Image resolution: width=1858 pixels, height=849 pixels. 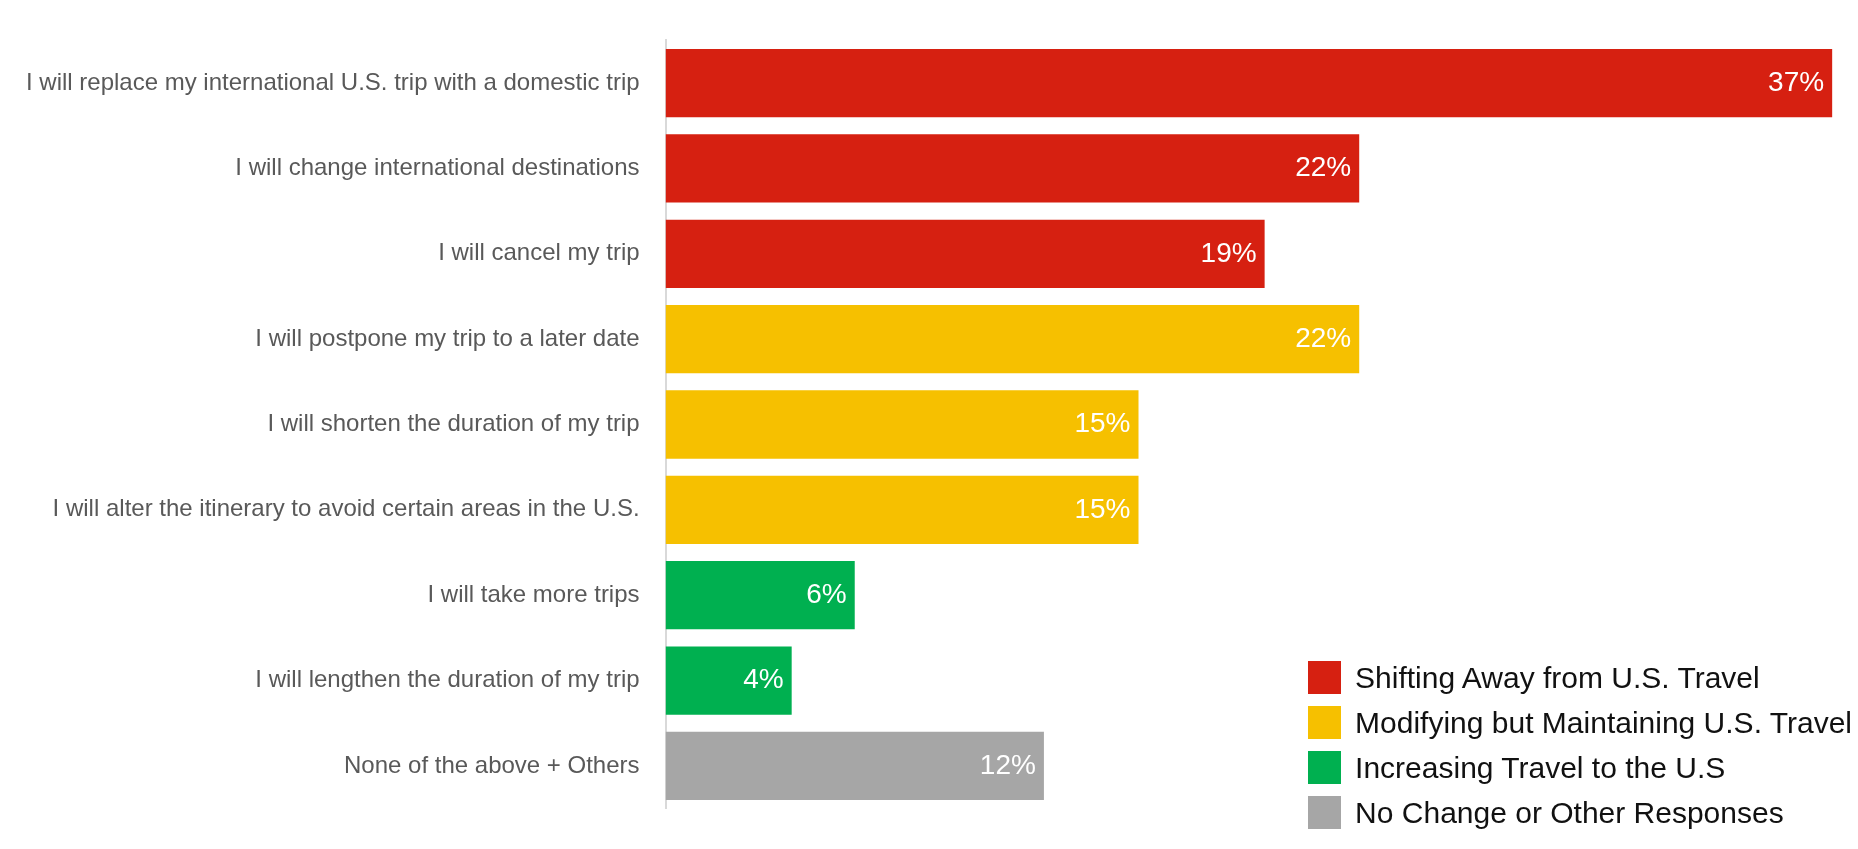 What do you see at coordinates (533, 593) in the screenshot?
I see `y-tick-label: I will take more trips` at bounding box center [533, 593].